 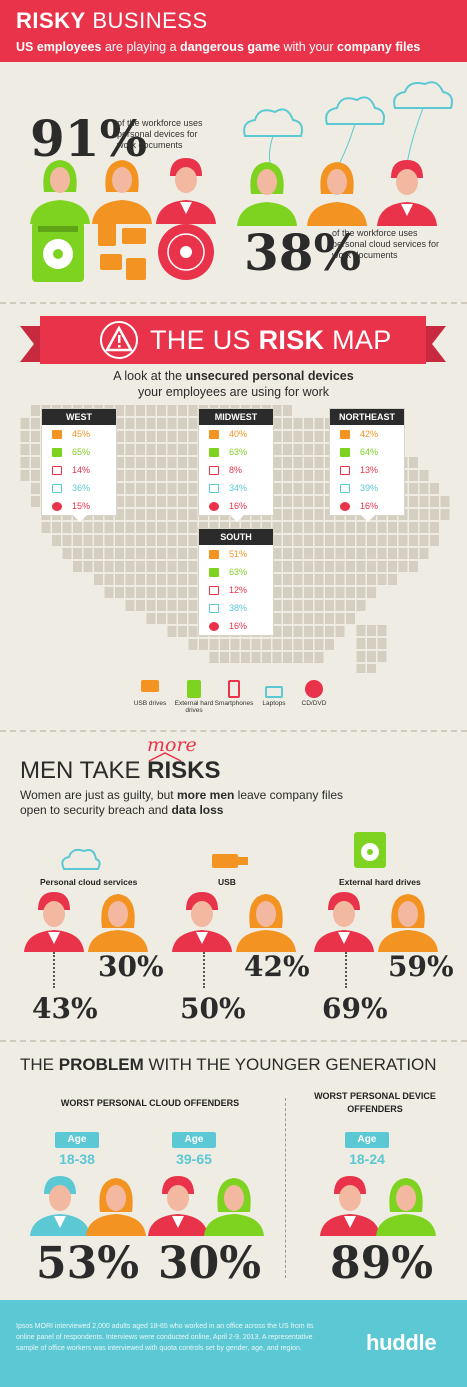 I want to click on laptop-value: 39%, so click(x=369, y=488).